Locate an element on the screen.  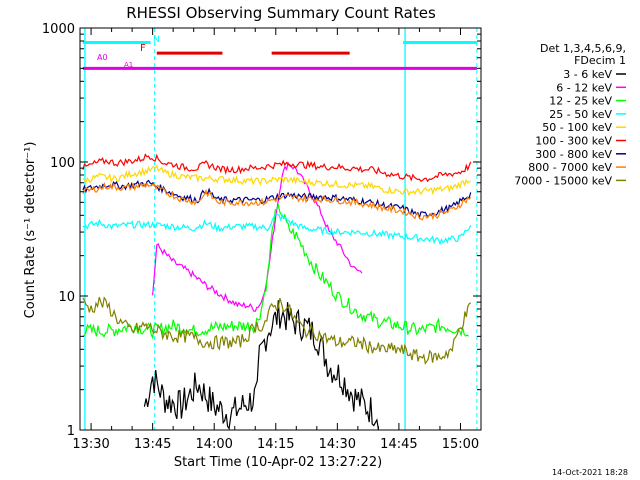
series-line-7000-15000-kev is located at coordinates (277, 330).